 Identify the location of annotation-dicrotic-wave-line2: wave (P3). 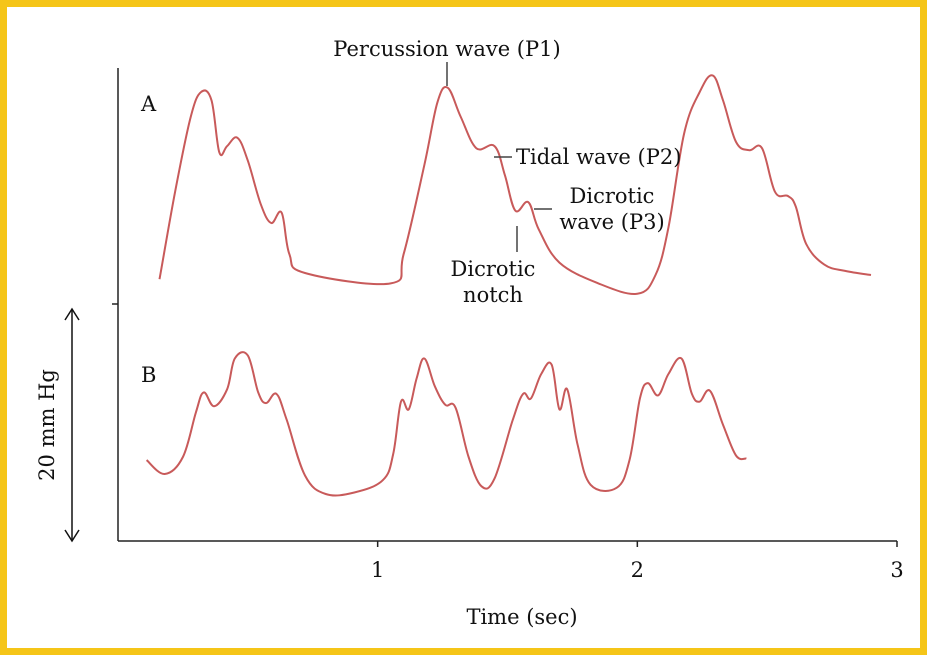
(611, 222).